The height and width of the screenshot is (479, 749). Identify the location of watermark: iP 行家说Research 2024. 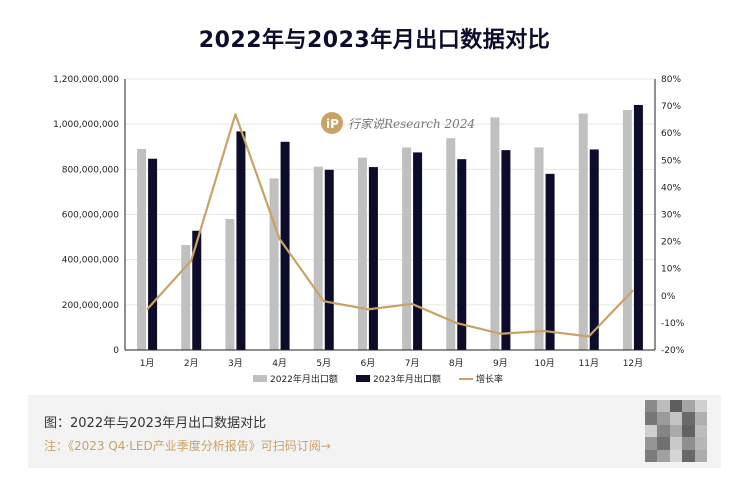
(398, 123).